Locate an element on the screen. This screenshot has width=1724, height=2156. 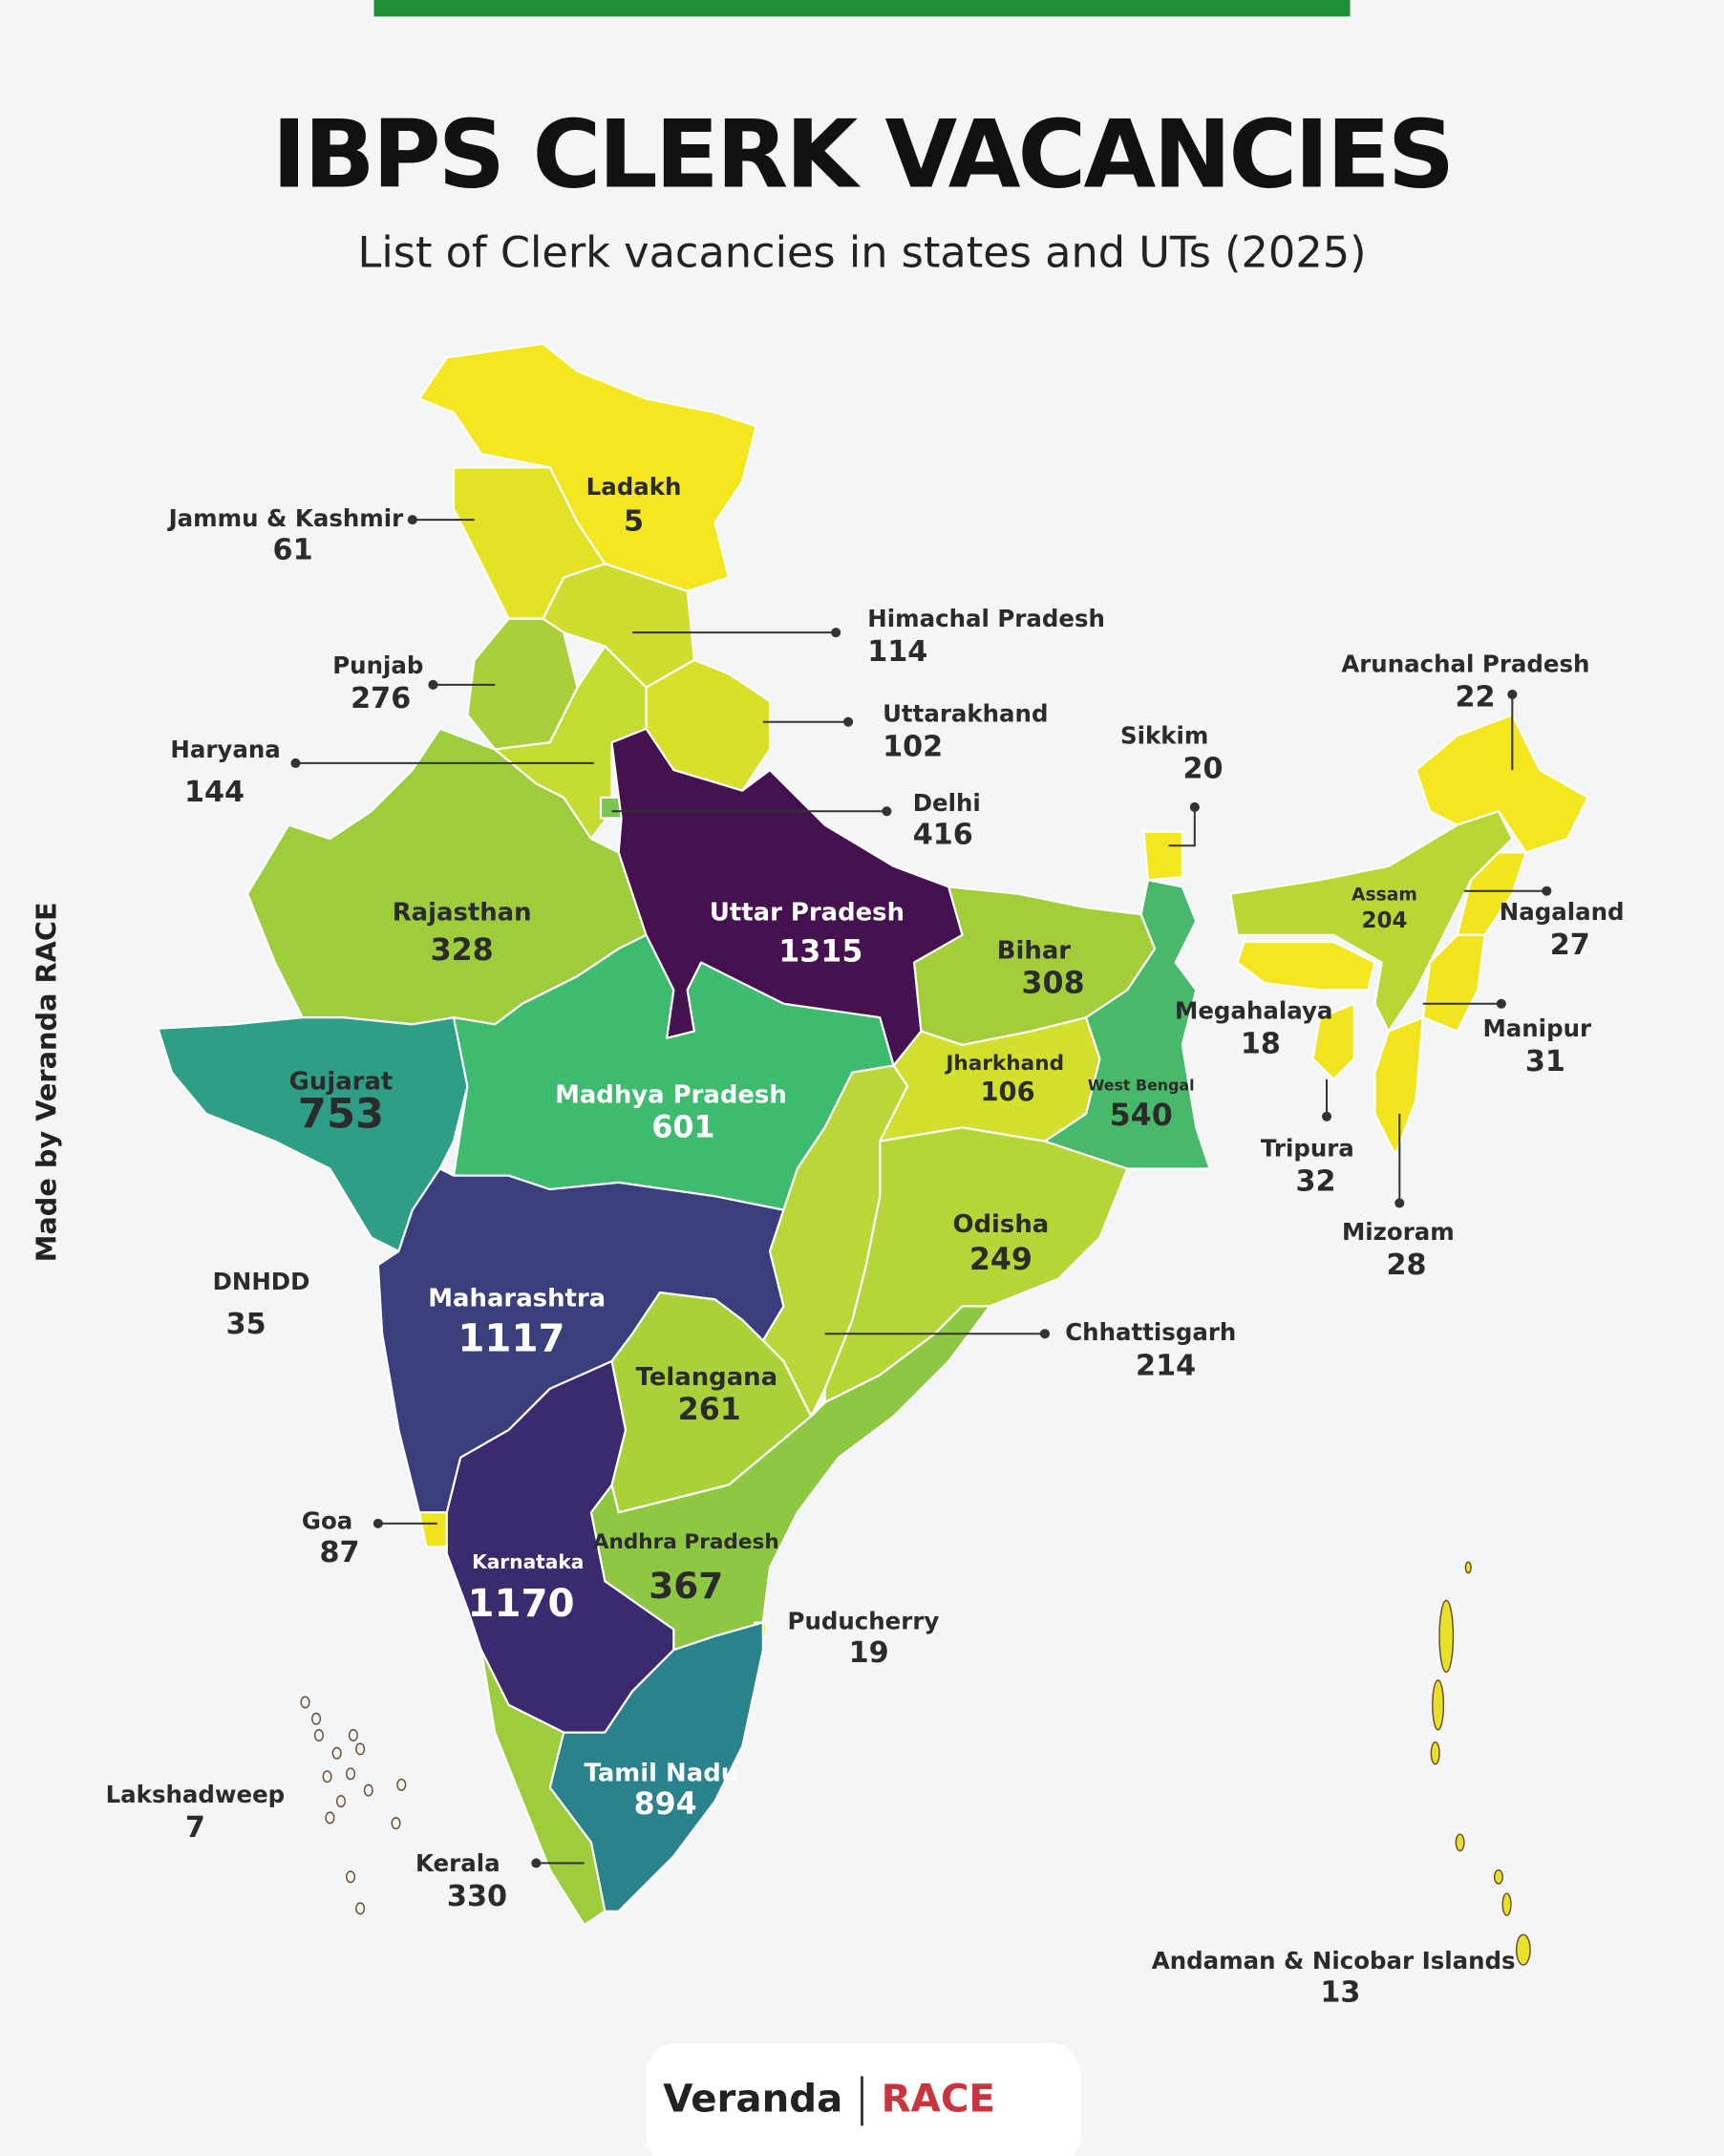
region-name: Jharkhand is located at coordinates (1004, 1064).